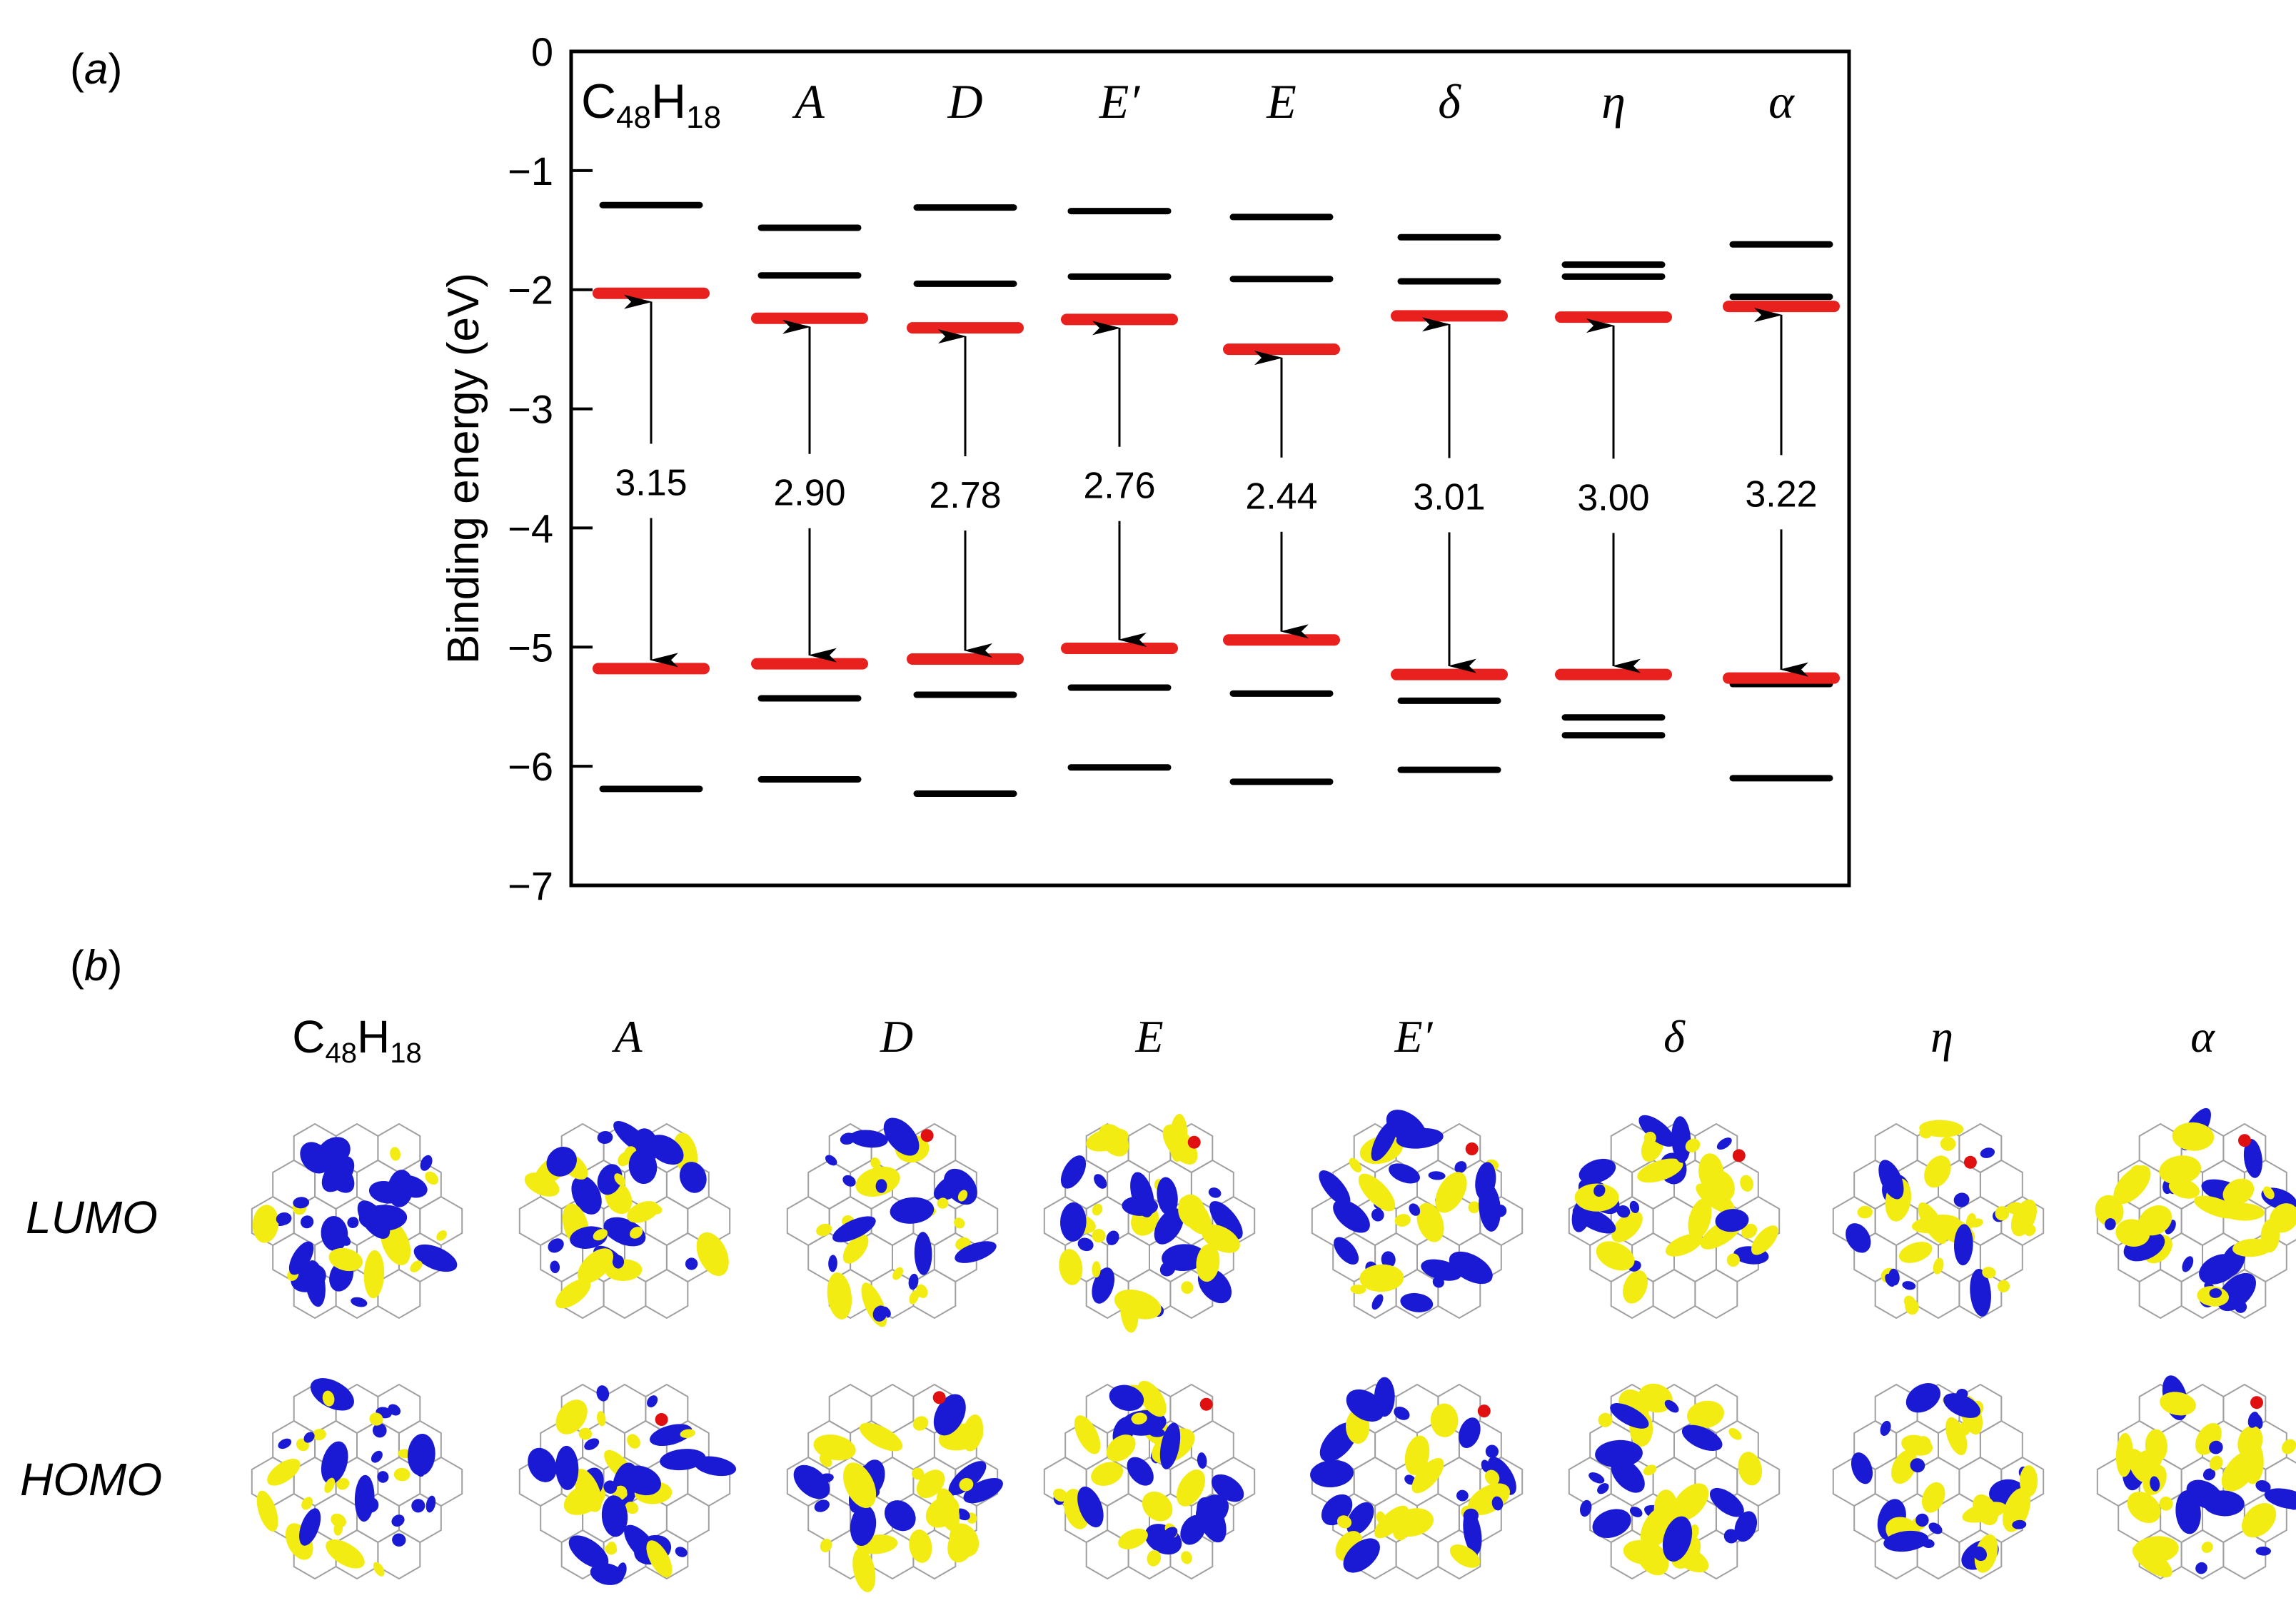 The width and height of the screenshot is (2296, 1603). I want to click on orbital-col-label-a: A, so click(628, 1036).